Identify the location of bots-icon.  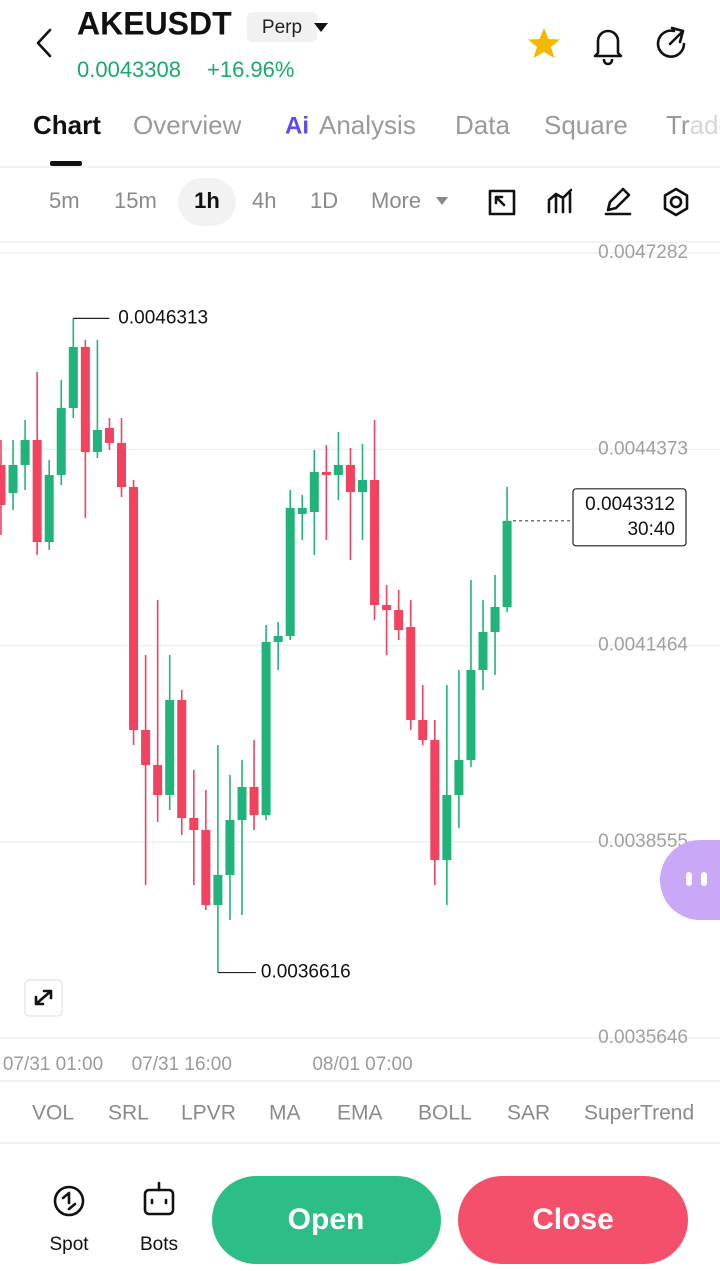
(159, 1202).